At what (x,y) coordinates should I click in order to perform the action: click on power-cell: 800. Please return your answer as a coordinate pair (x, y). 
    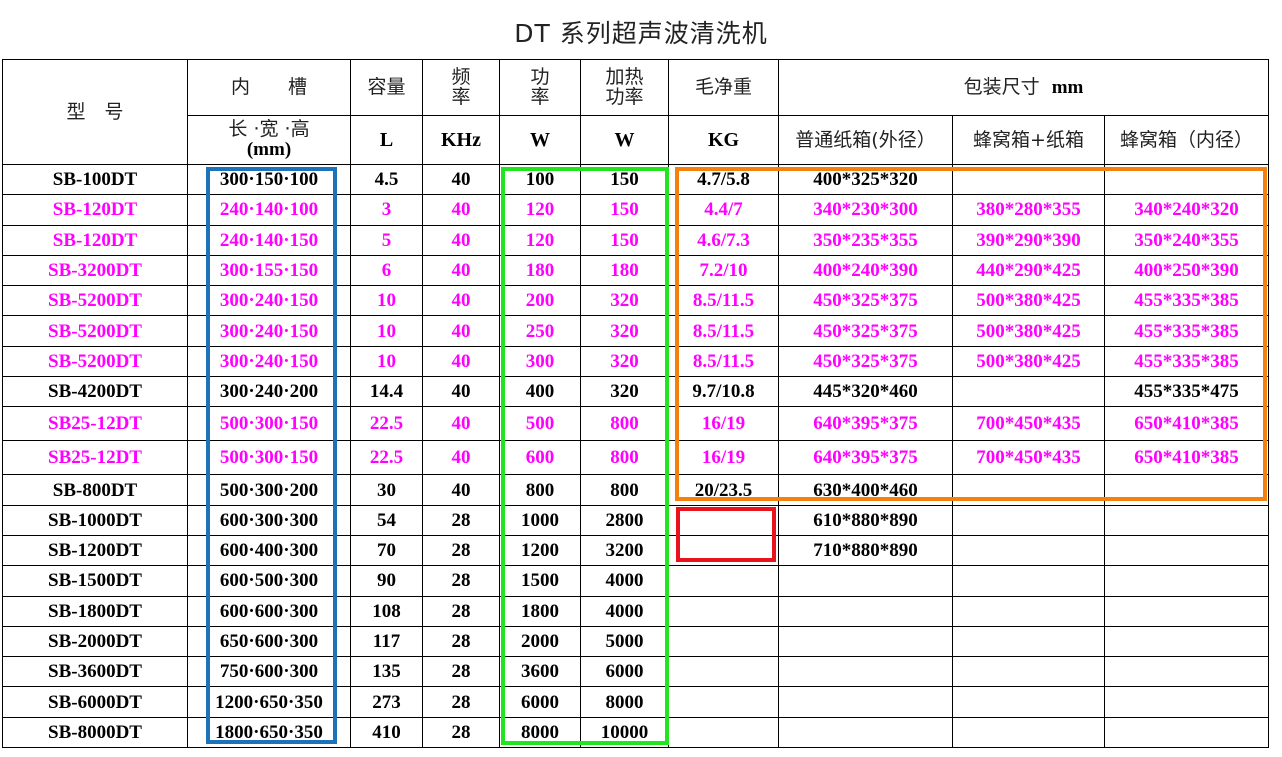
    Looking at the image, I should click on (540, 490).